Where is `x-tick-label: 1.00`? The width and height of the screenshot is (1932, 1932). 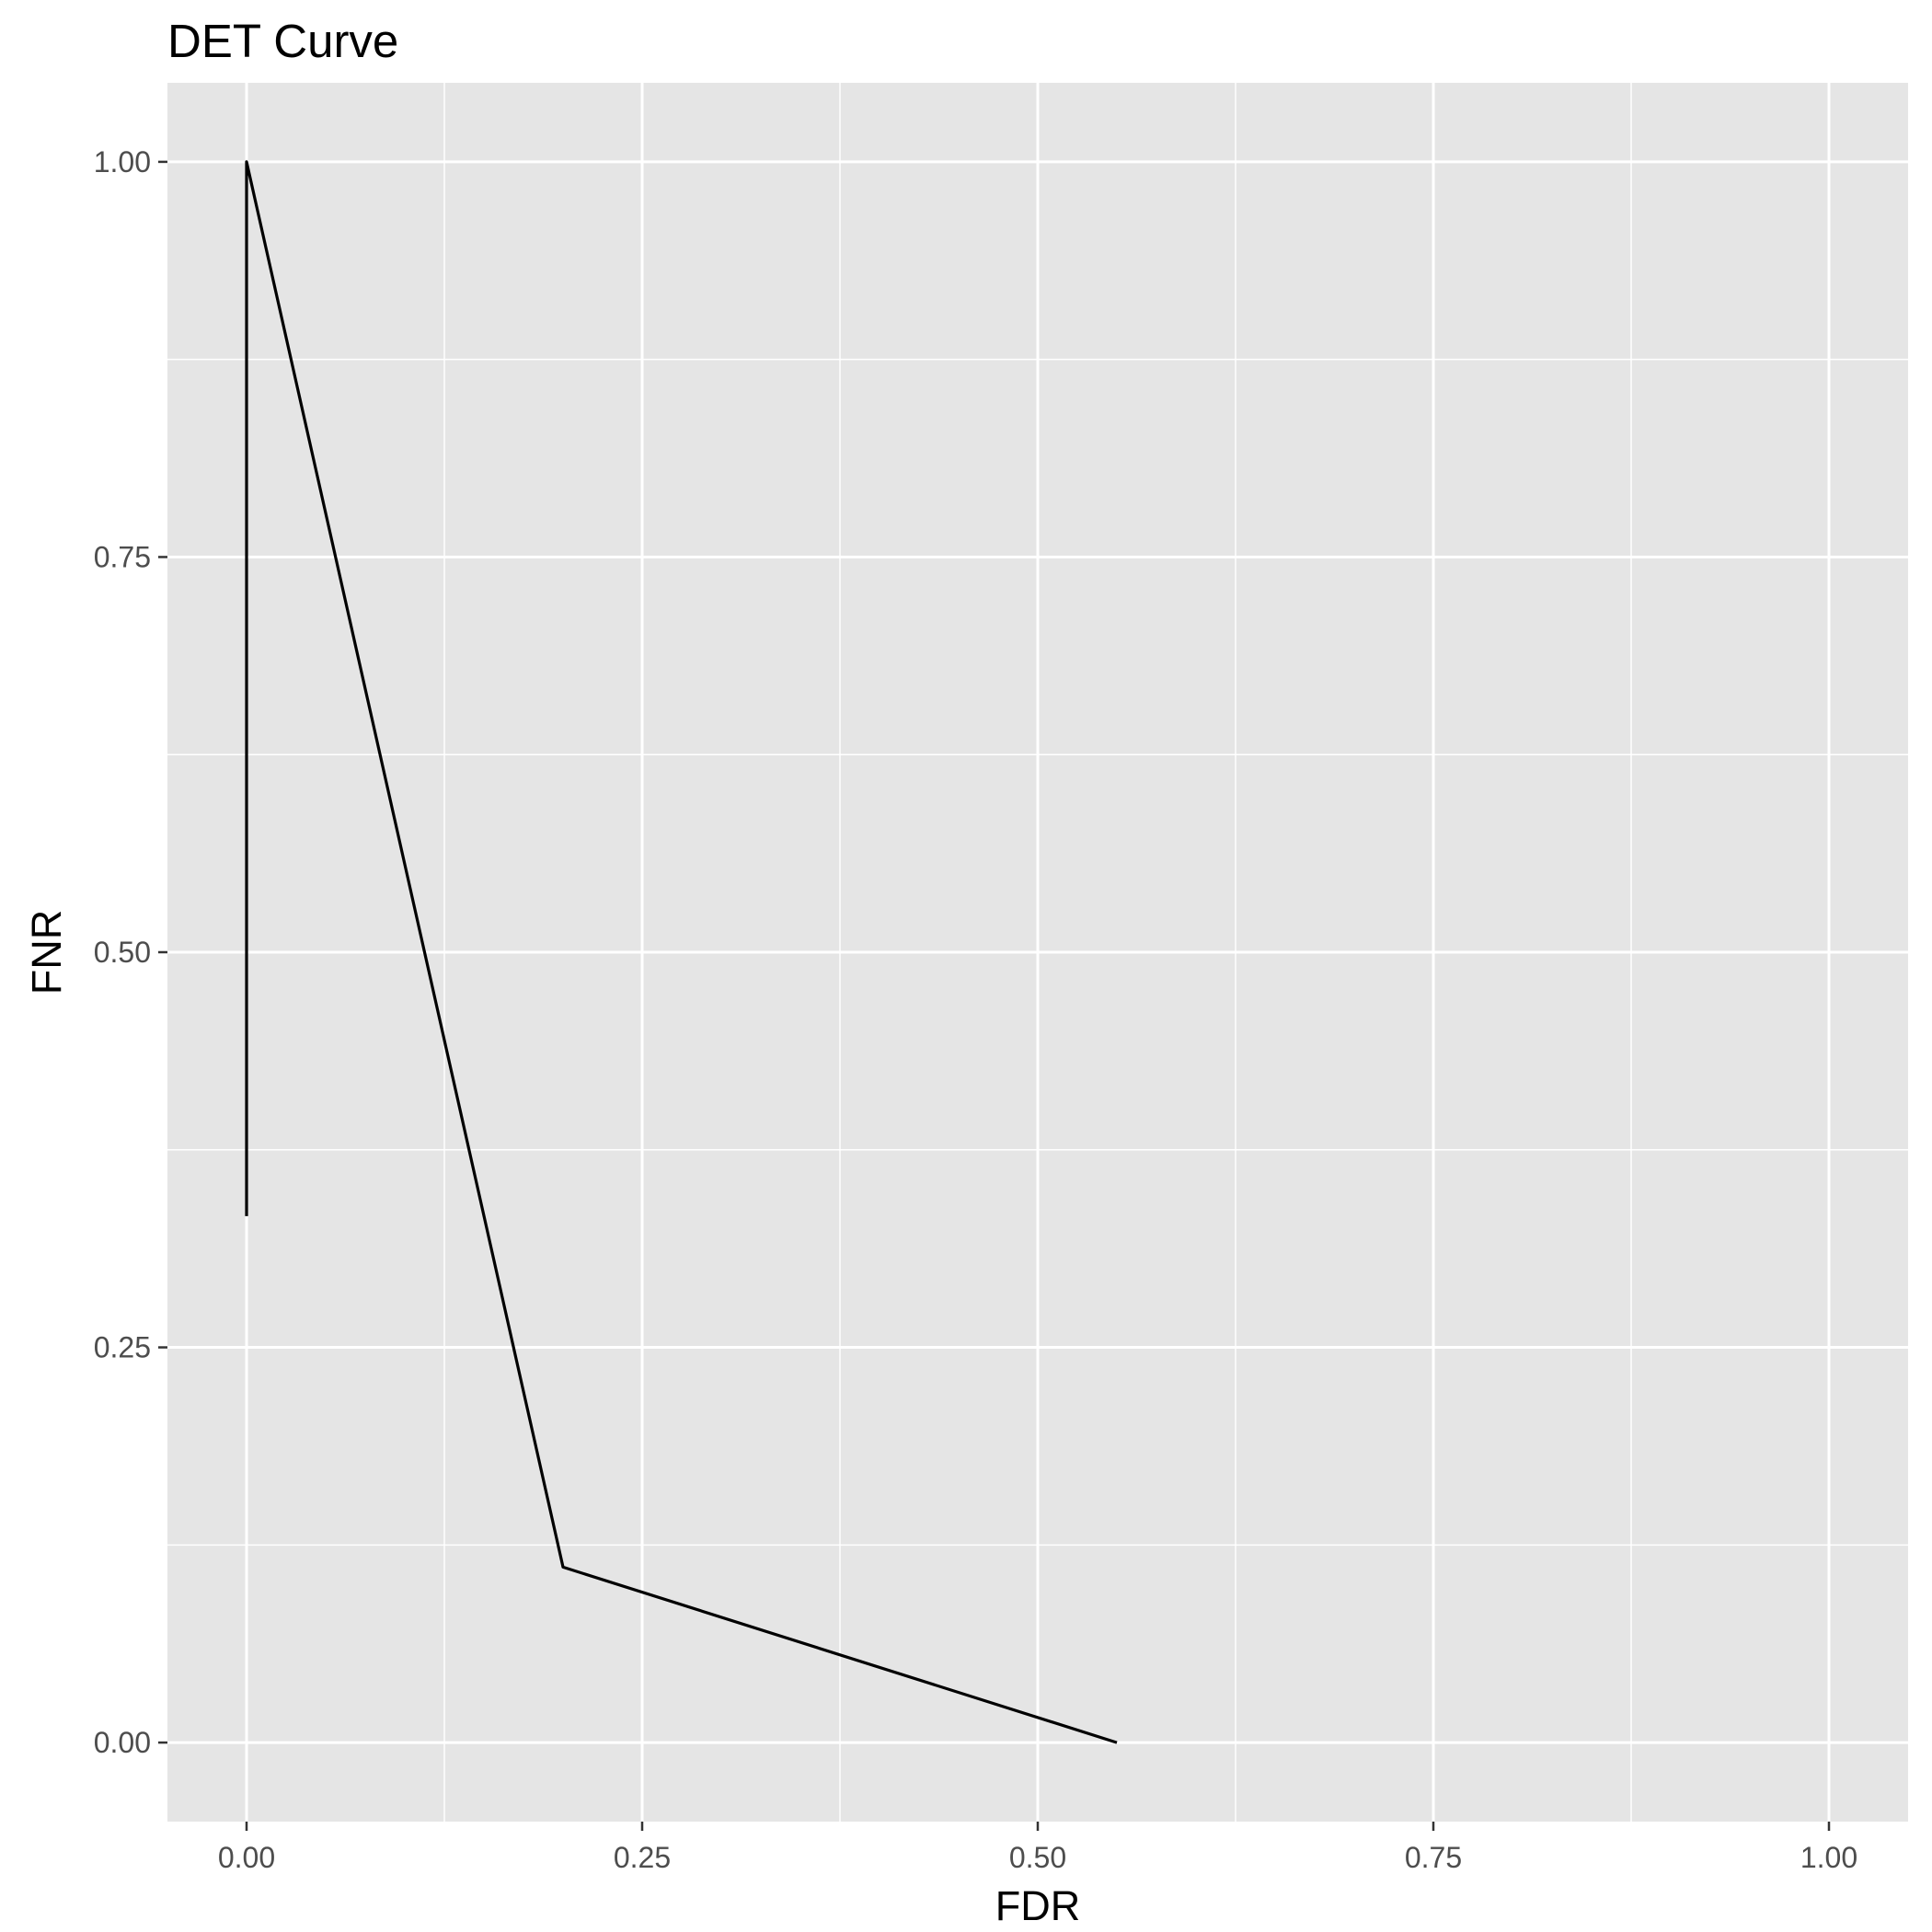 x-tick-label: 1.00 is located at coordinates (1828, 1857).